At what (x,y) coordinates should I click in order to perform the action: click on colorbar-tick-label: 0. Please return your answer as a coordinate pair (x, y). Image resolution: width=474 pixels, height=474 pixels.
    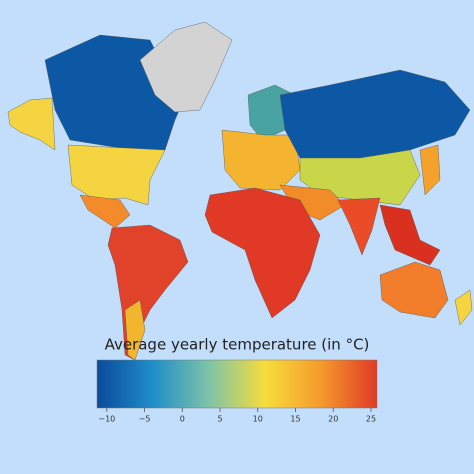
    Looking at the image, I should click on (182, 419).